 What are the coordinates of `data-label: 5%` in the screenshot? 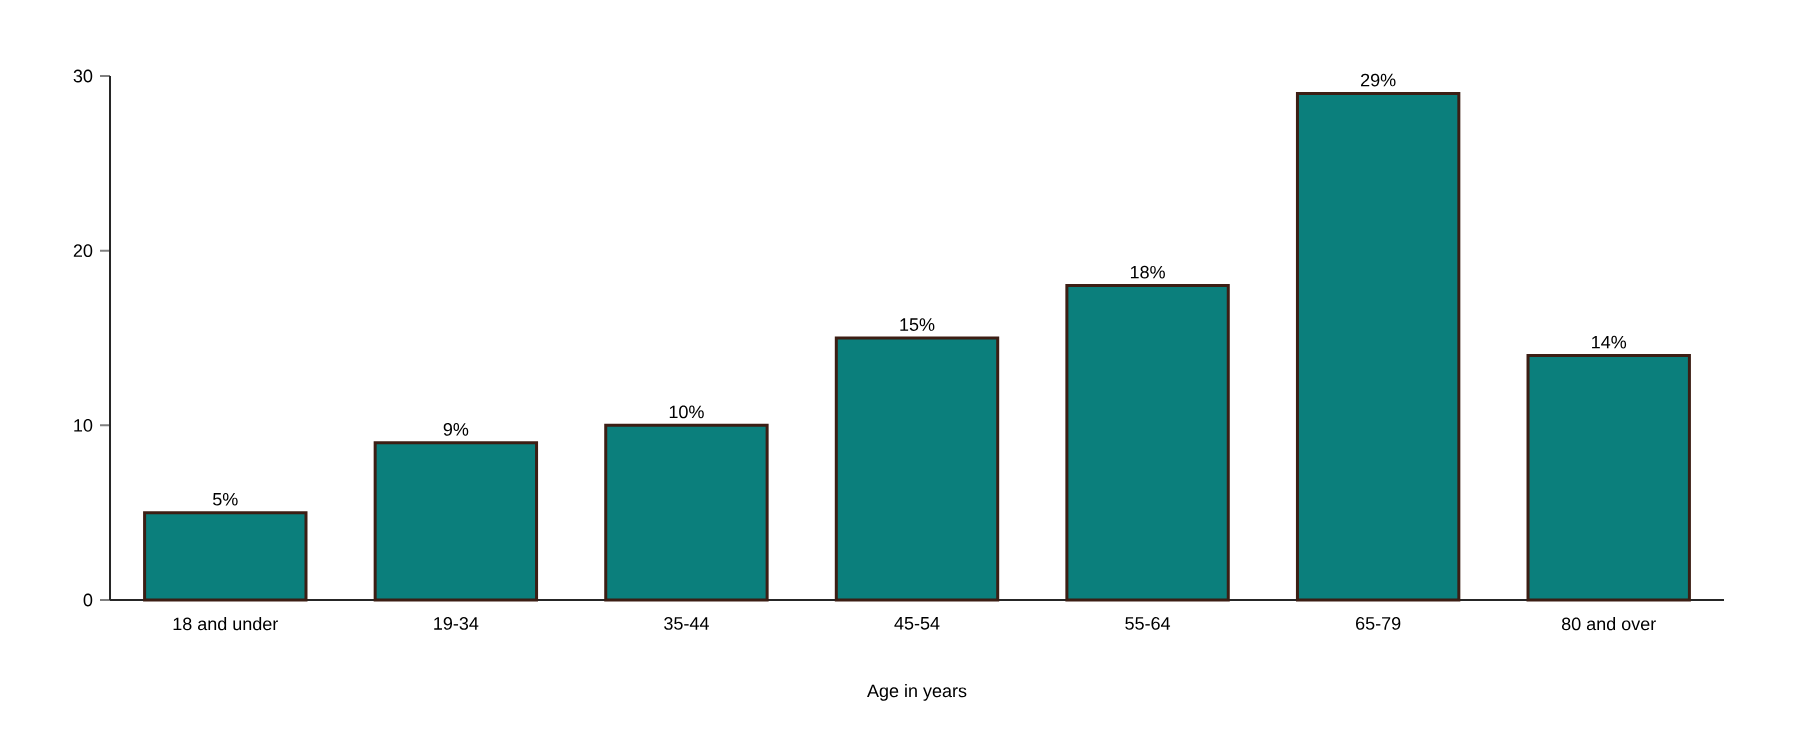 It's located at (225, 499).